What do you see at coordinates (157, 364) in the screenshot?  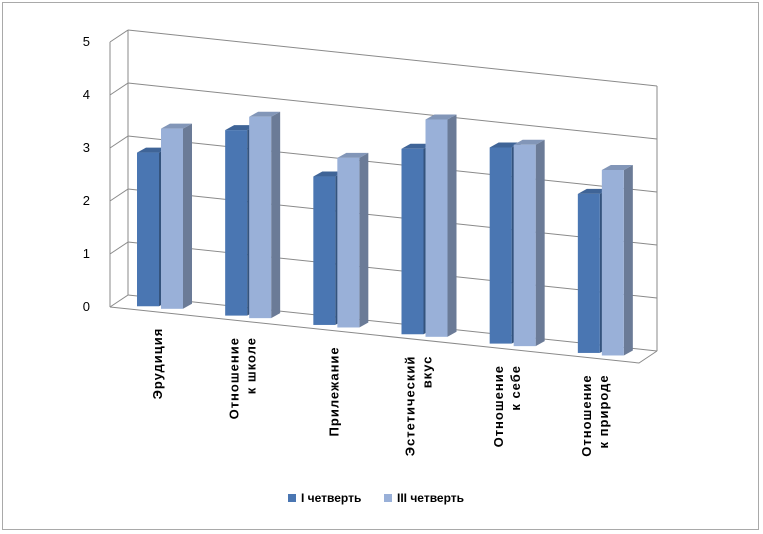 I see `x-tick-label: Эрудиция` at bounding box center [157, 364].